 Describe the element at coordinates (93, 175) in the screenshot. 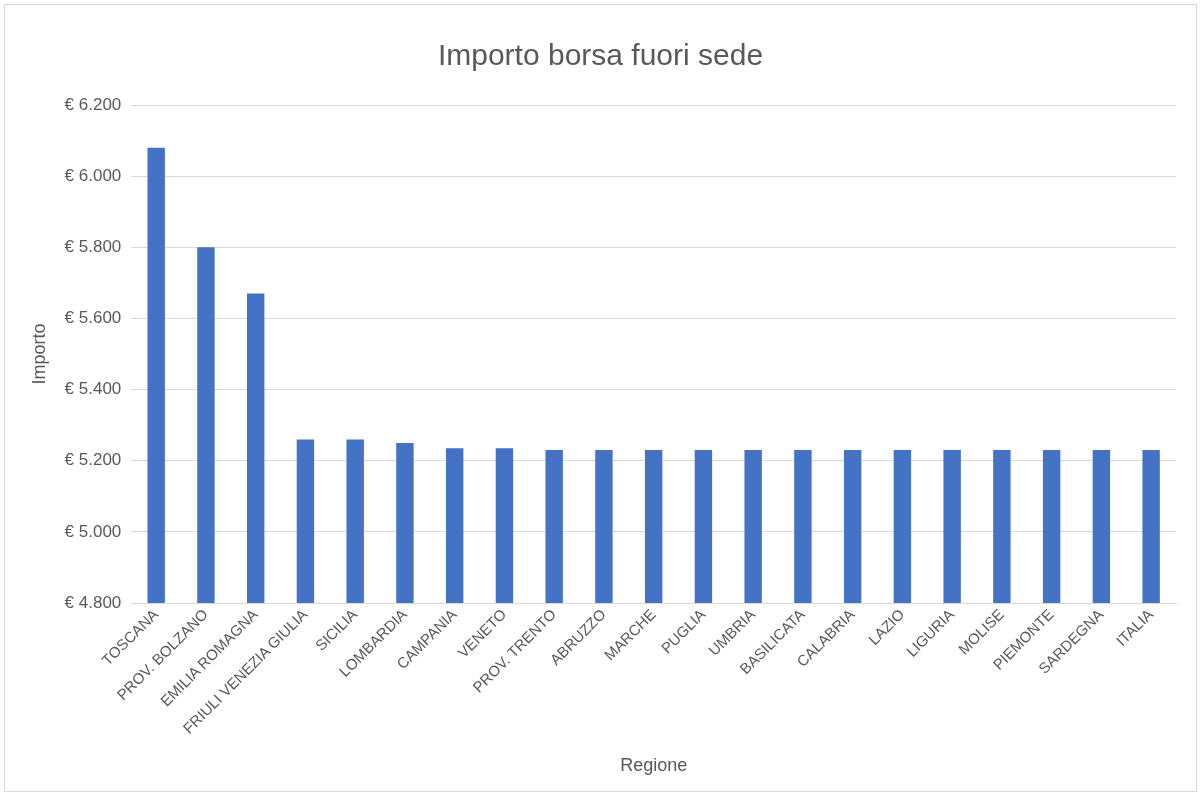

I see `y-tick-label: € 6.000` at that location.